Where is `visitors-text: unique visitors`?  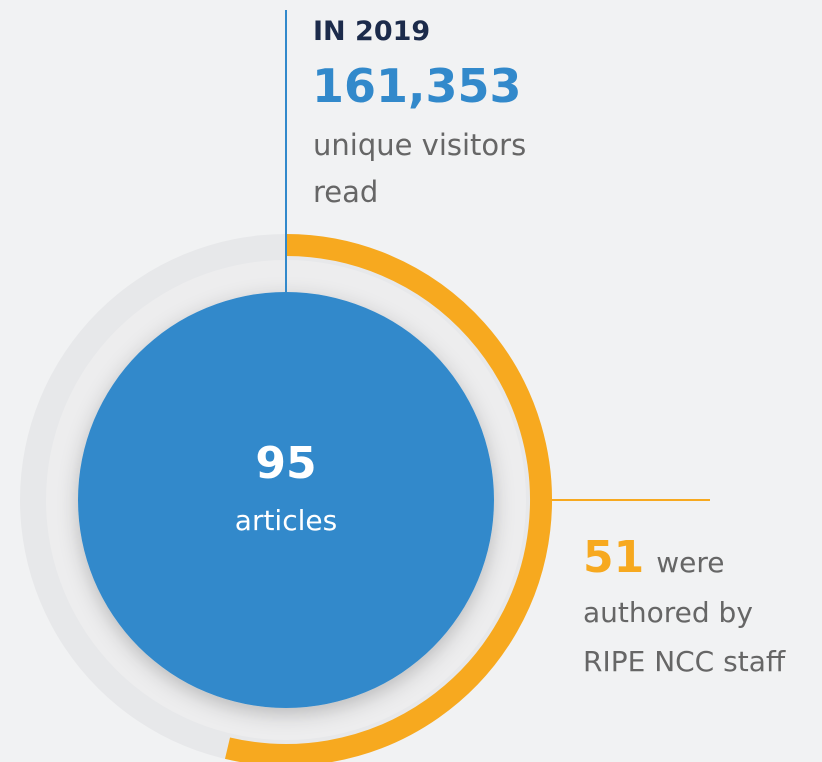 visitors-text: unique visitors is located at coordinates (419, 145).